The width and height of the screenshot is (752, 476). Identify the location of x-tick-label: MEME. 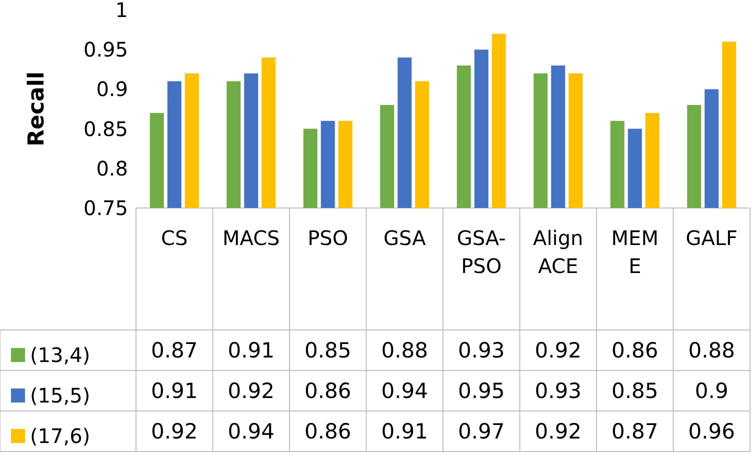
(634, 252).